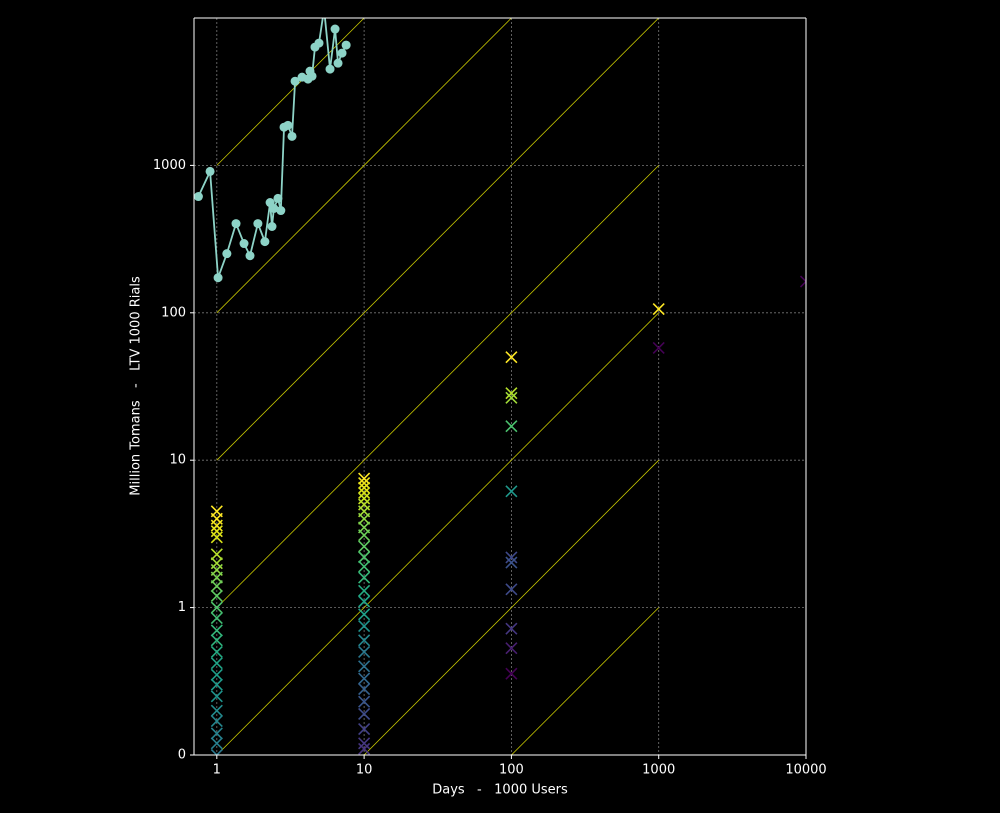  I want to click on x-axis-label: Days - 1000 Users, so click(500, 790).